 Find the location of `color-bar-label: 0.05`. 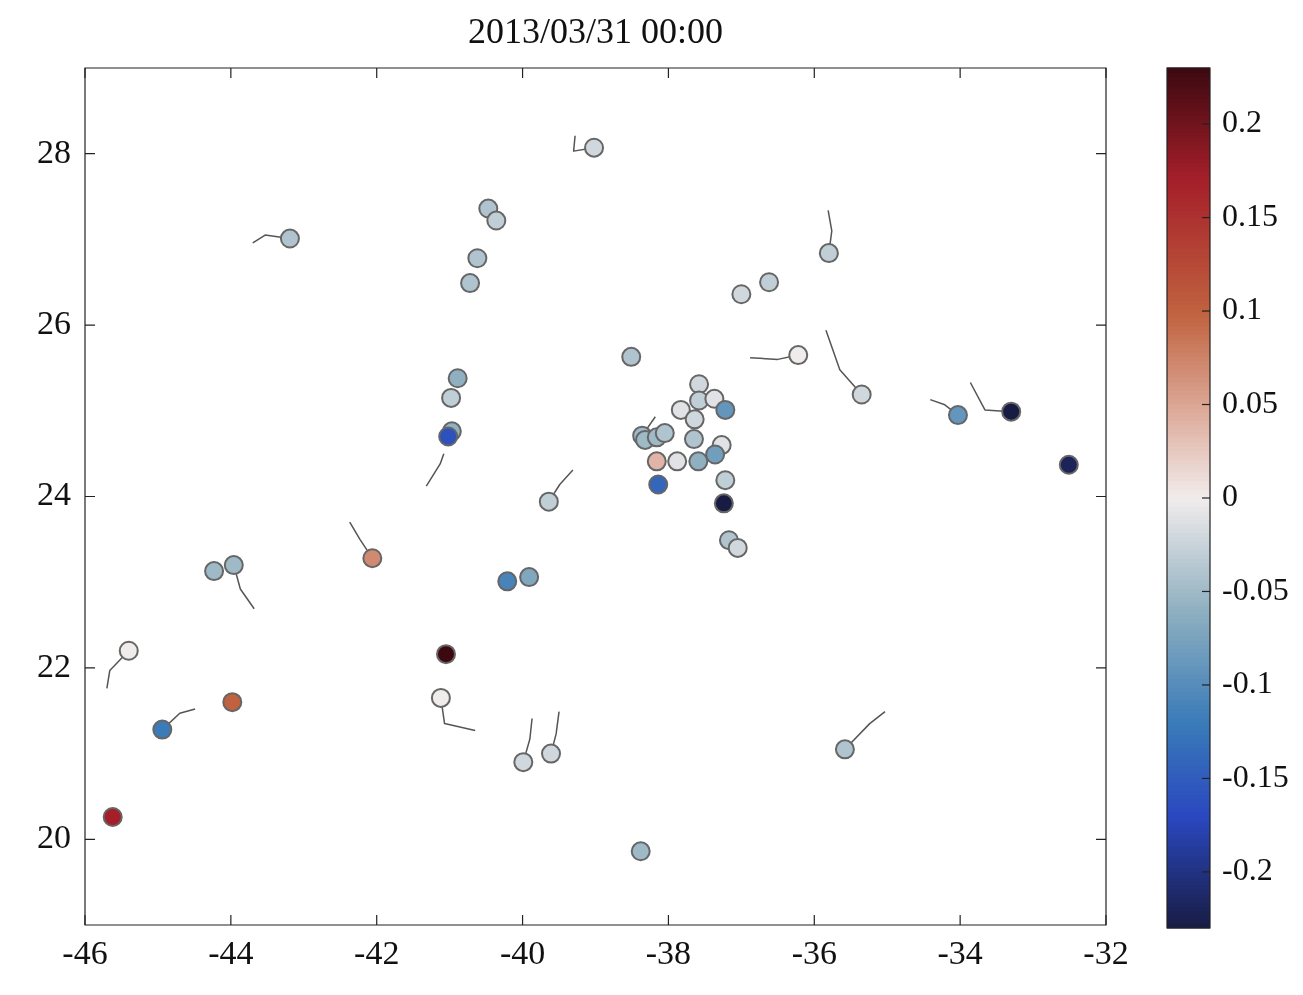

color-bar-label: 0.05 is located at coordinates (1250, 401).